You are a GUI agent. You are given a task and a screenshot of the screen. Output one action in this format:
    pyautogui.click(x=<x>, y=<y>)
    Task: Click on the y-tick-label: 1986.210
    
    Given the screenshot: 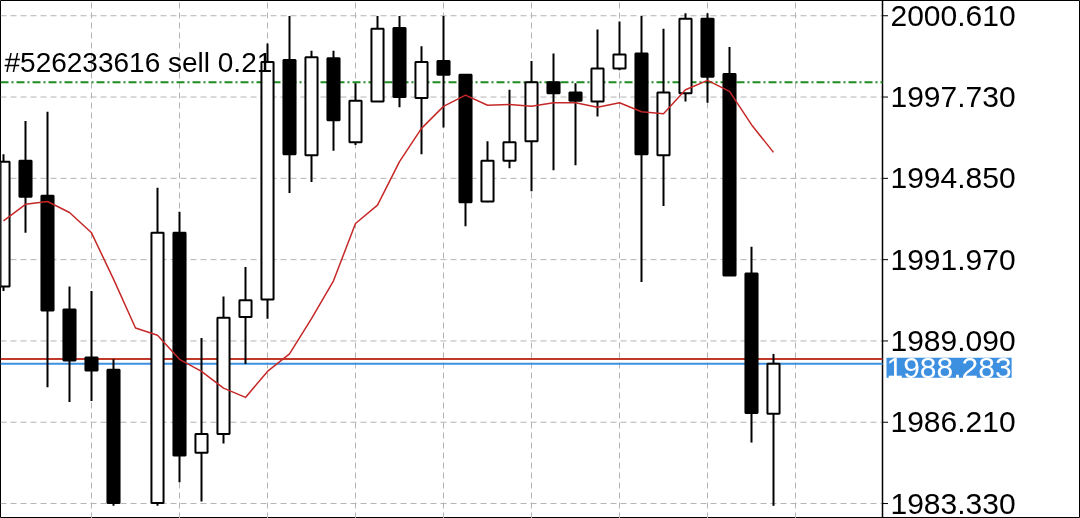 What is the action you would take?
    pyautogui.click(x=953, y=422)
    